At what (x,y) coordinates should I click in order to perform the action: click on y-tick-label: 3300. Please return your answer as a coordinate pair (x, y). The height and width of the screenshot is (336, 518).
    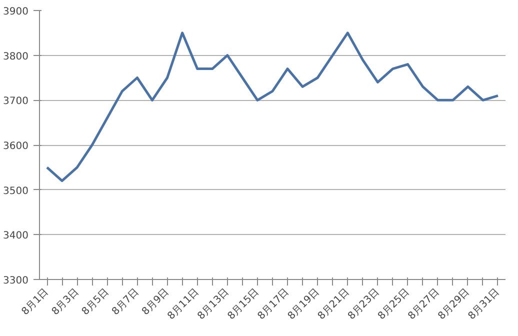
    Looking at the image, I should click on (16, 281).